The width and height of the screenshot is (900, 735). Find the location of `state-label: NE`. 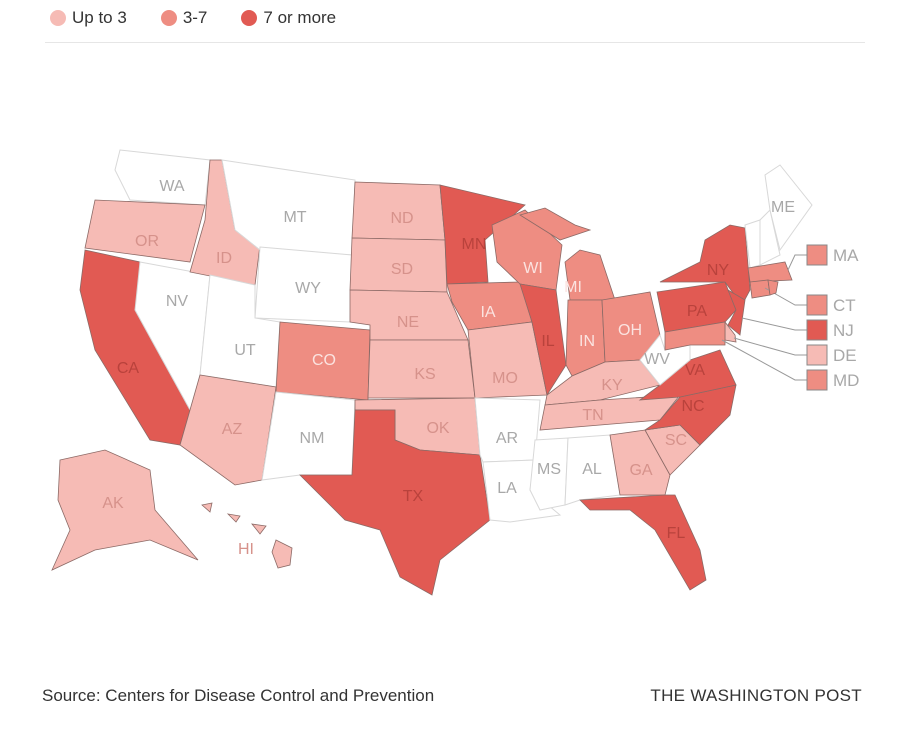

state-label: NE is located at coordinates (408, 322).